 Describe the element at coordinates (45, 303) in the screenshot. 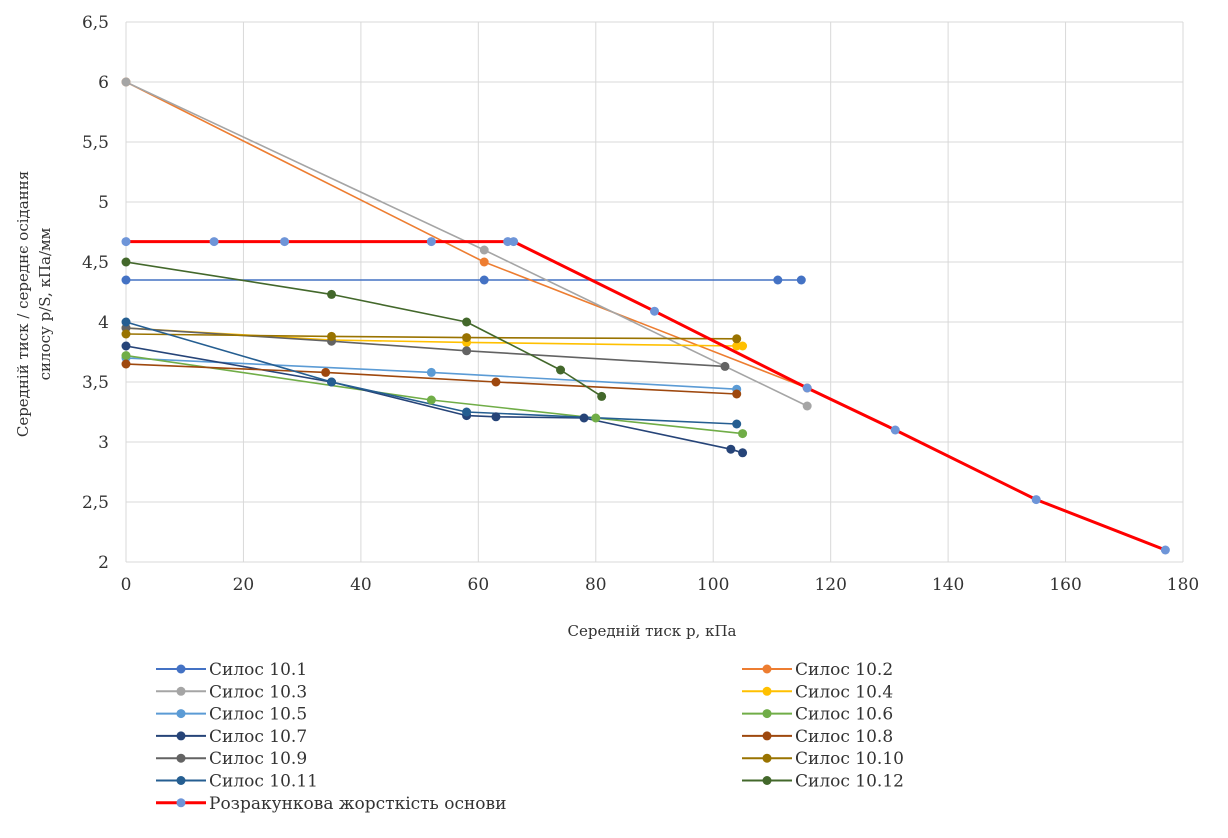

I see `y-axis-title-line-2: силосу р/S, кПа/мм` at that location.